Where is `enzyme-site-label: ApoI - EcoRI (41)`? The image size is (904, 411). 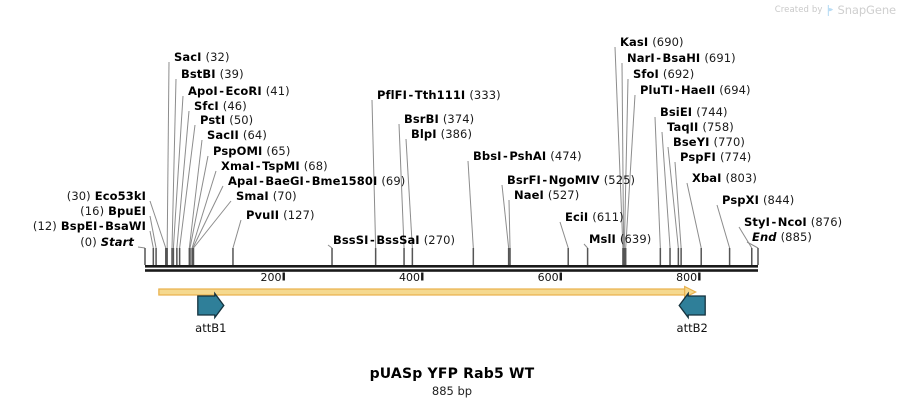 enzyme-site-label: ApoI - EcoRI (41) is located at coordinates (239, 91).